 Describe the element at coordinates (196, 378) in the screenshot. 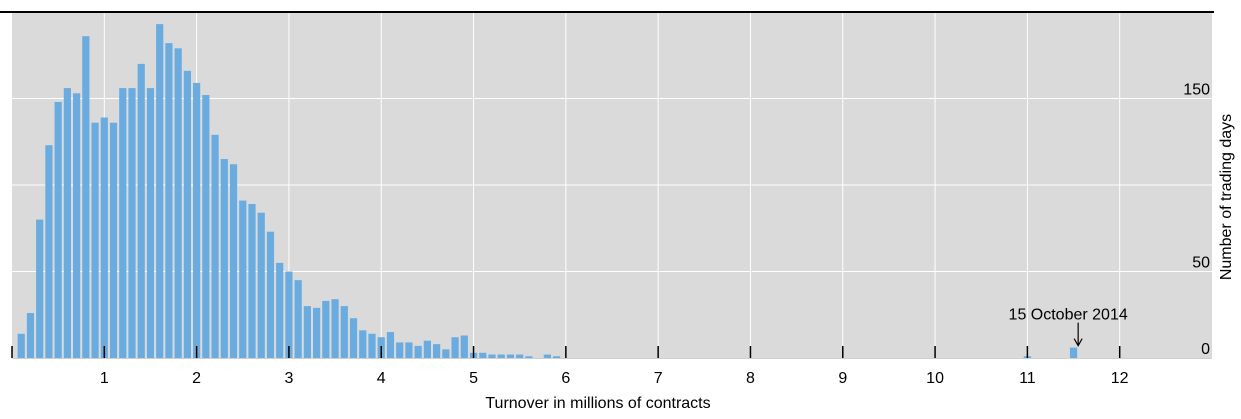

I see `x-tick-label: 2` at that location.